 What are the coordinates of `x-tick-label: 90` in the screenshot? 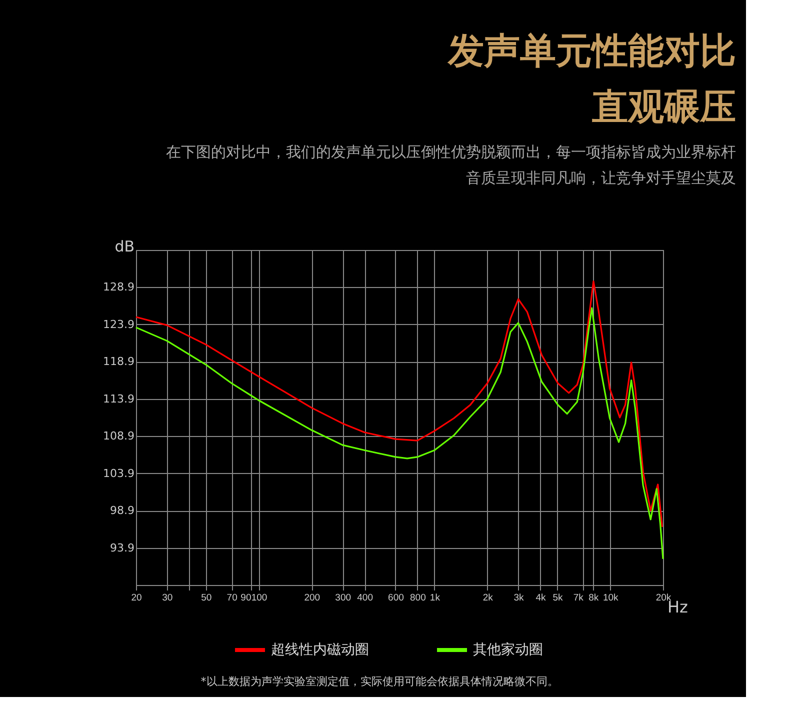 It's located at (246, 598).